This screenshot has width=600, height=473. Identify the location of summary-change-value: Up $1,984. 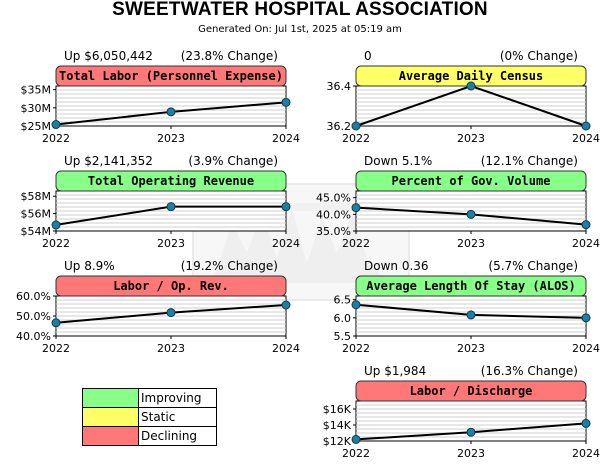
(395, 371).